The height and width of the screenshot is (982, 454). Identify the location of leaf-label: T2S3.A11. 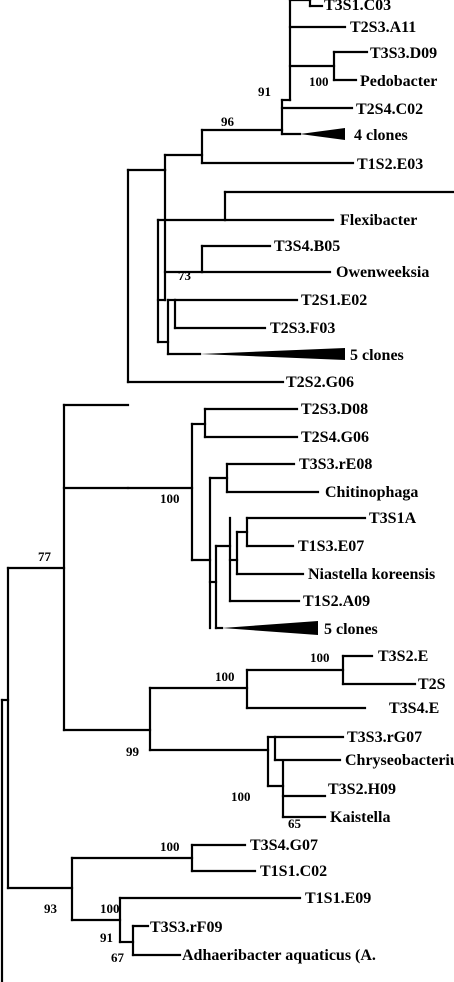
(383, 27).